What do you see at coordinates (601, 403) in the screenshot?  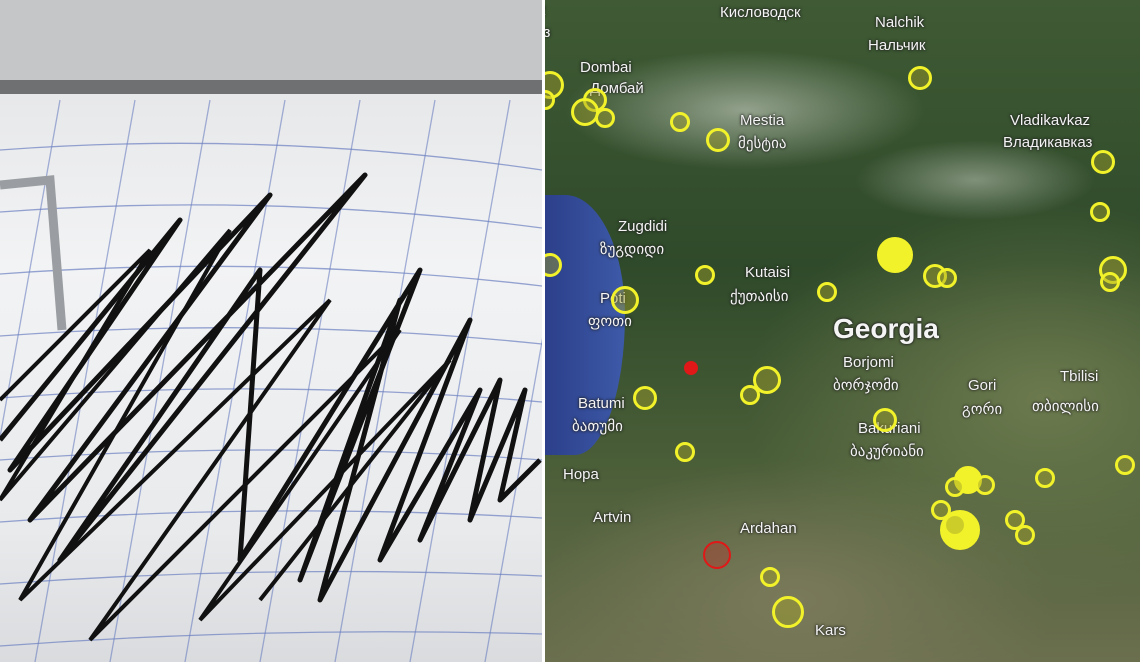 I see `map-label-batumi: Batumi` at bounding box center [601, 403].